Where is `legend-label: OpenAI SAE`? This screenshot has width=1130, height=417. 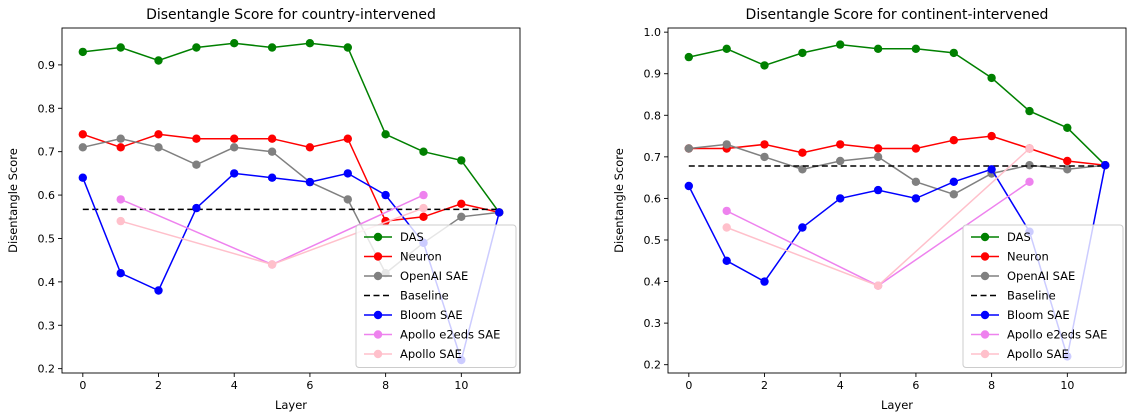
legend-label: OpenAI SAE is located at coordinates (434, 276).